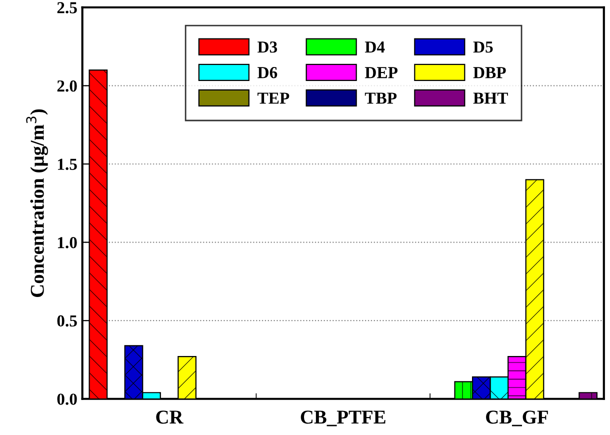 This screenshot has height=435, width=610. Describe the element at coordinates (67, 321) in the screenshot. I see `y-tick-label: 0.5` at that location.